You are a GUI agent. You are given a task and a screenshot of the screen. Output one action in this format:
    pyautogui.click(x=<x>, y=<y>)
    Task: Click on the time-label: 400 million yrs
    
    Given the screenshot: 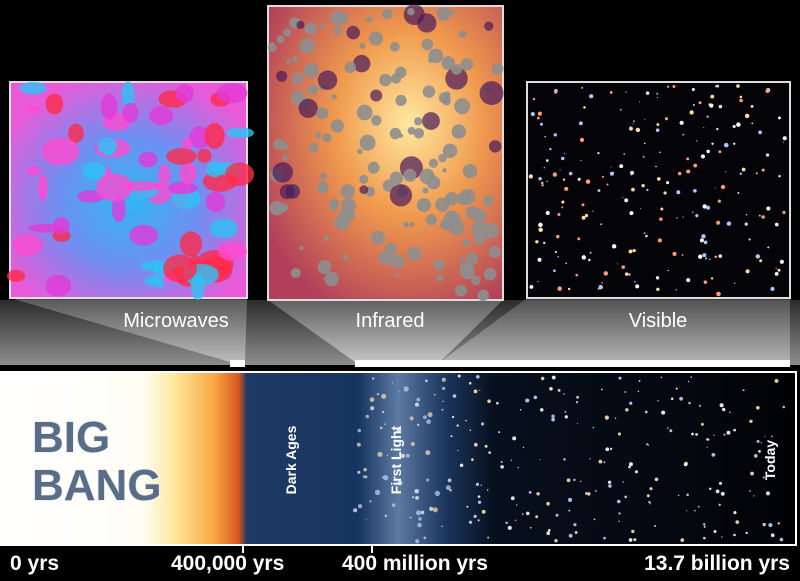 What is the action you would take?
    pyautogui.click(x=415, y=563)
    